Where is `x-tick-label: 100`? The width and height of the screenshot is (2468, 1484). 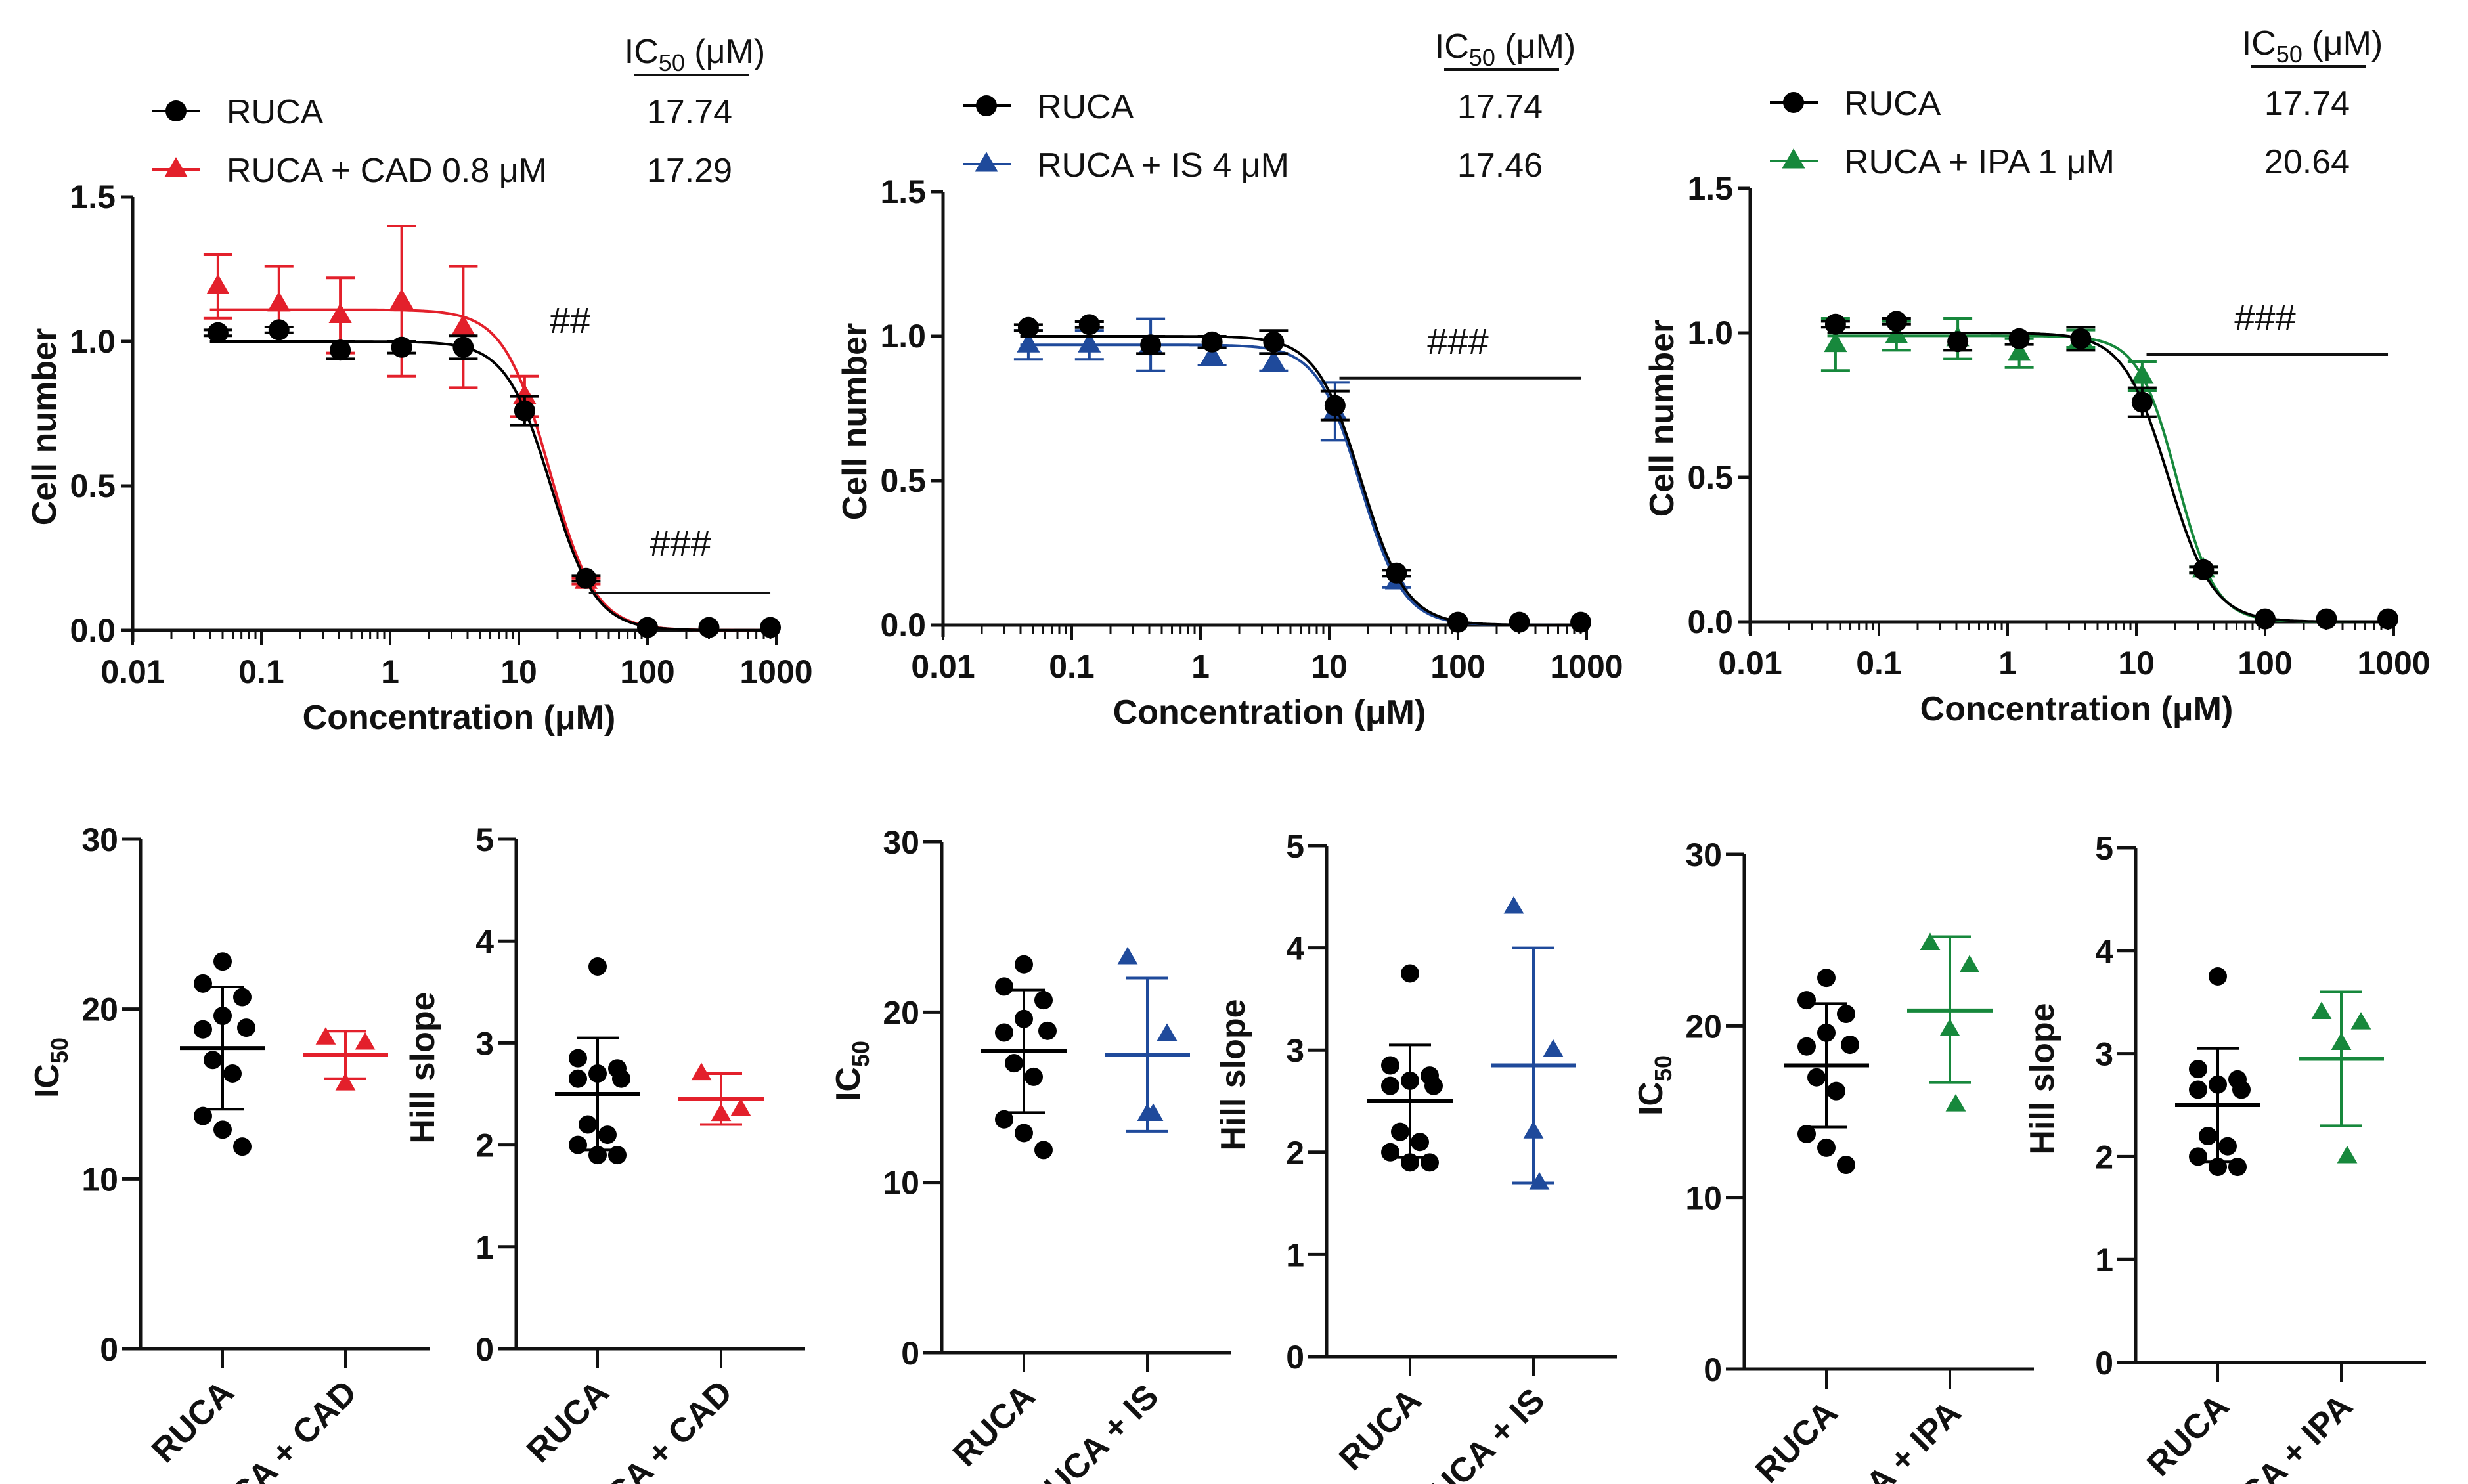 x-tick-label: 100 is located at coordinates (647, 671).